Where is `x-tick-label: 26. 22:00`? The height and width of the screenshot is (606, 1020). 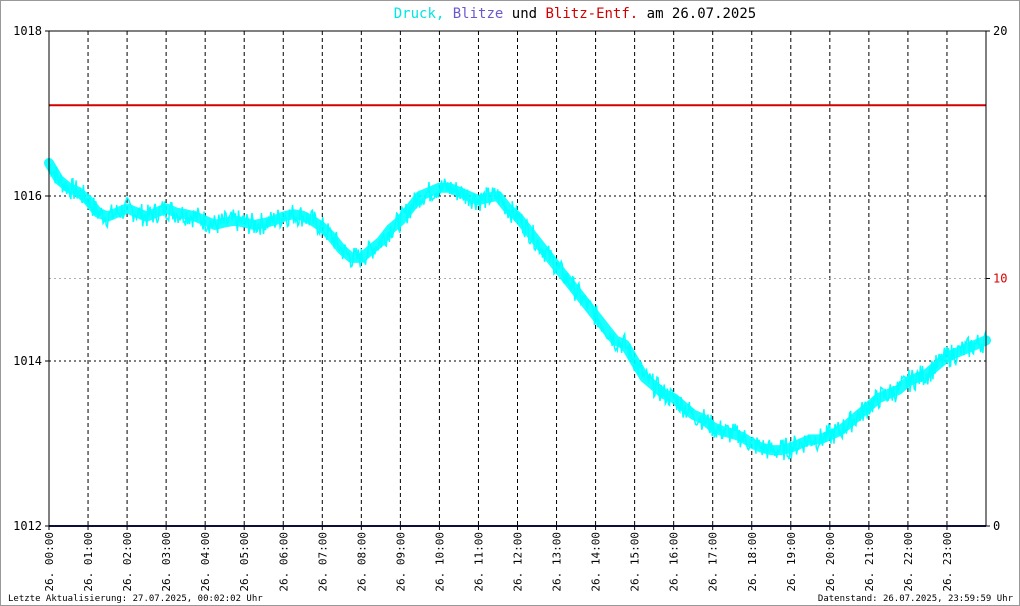
x-tick-label: 26. 22:00 is located at coordinates (908, 562).